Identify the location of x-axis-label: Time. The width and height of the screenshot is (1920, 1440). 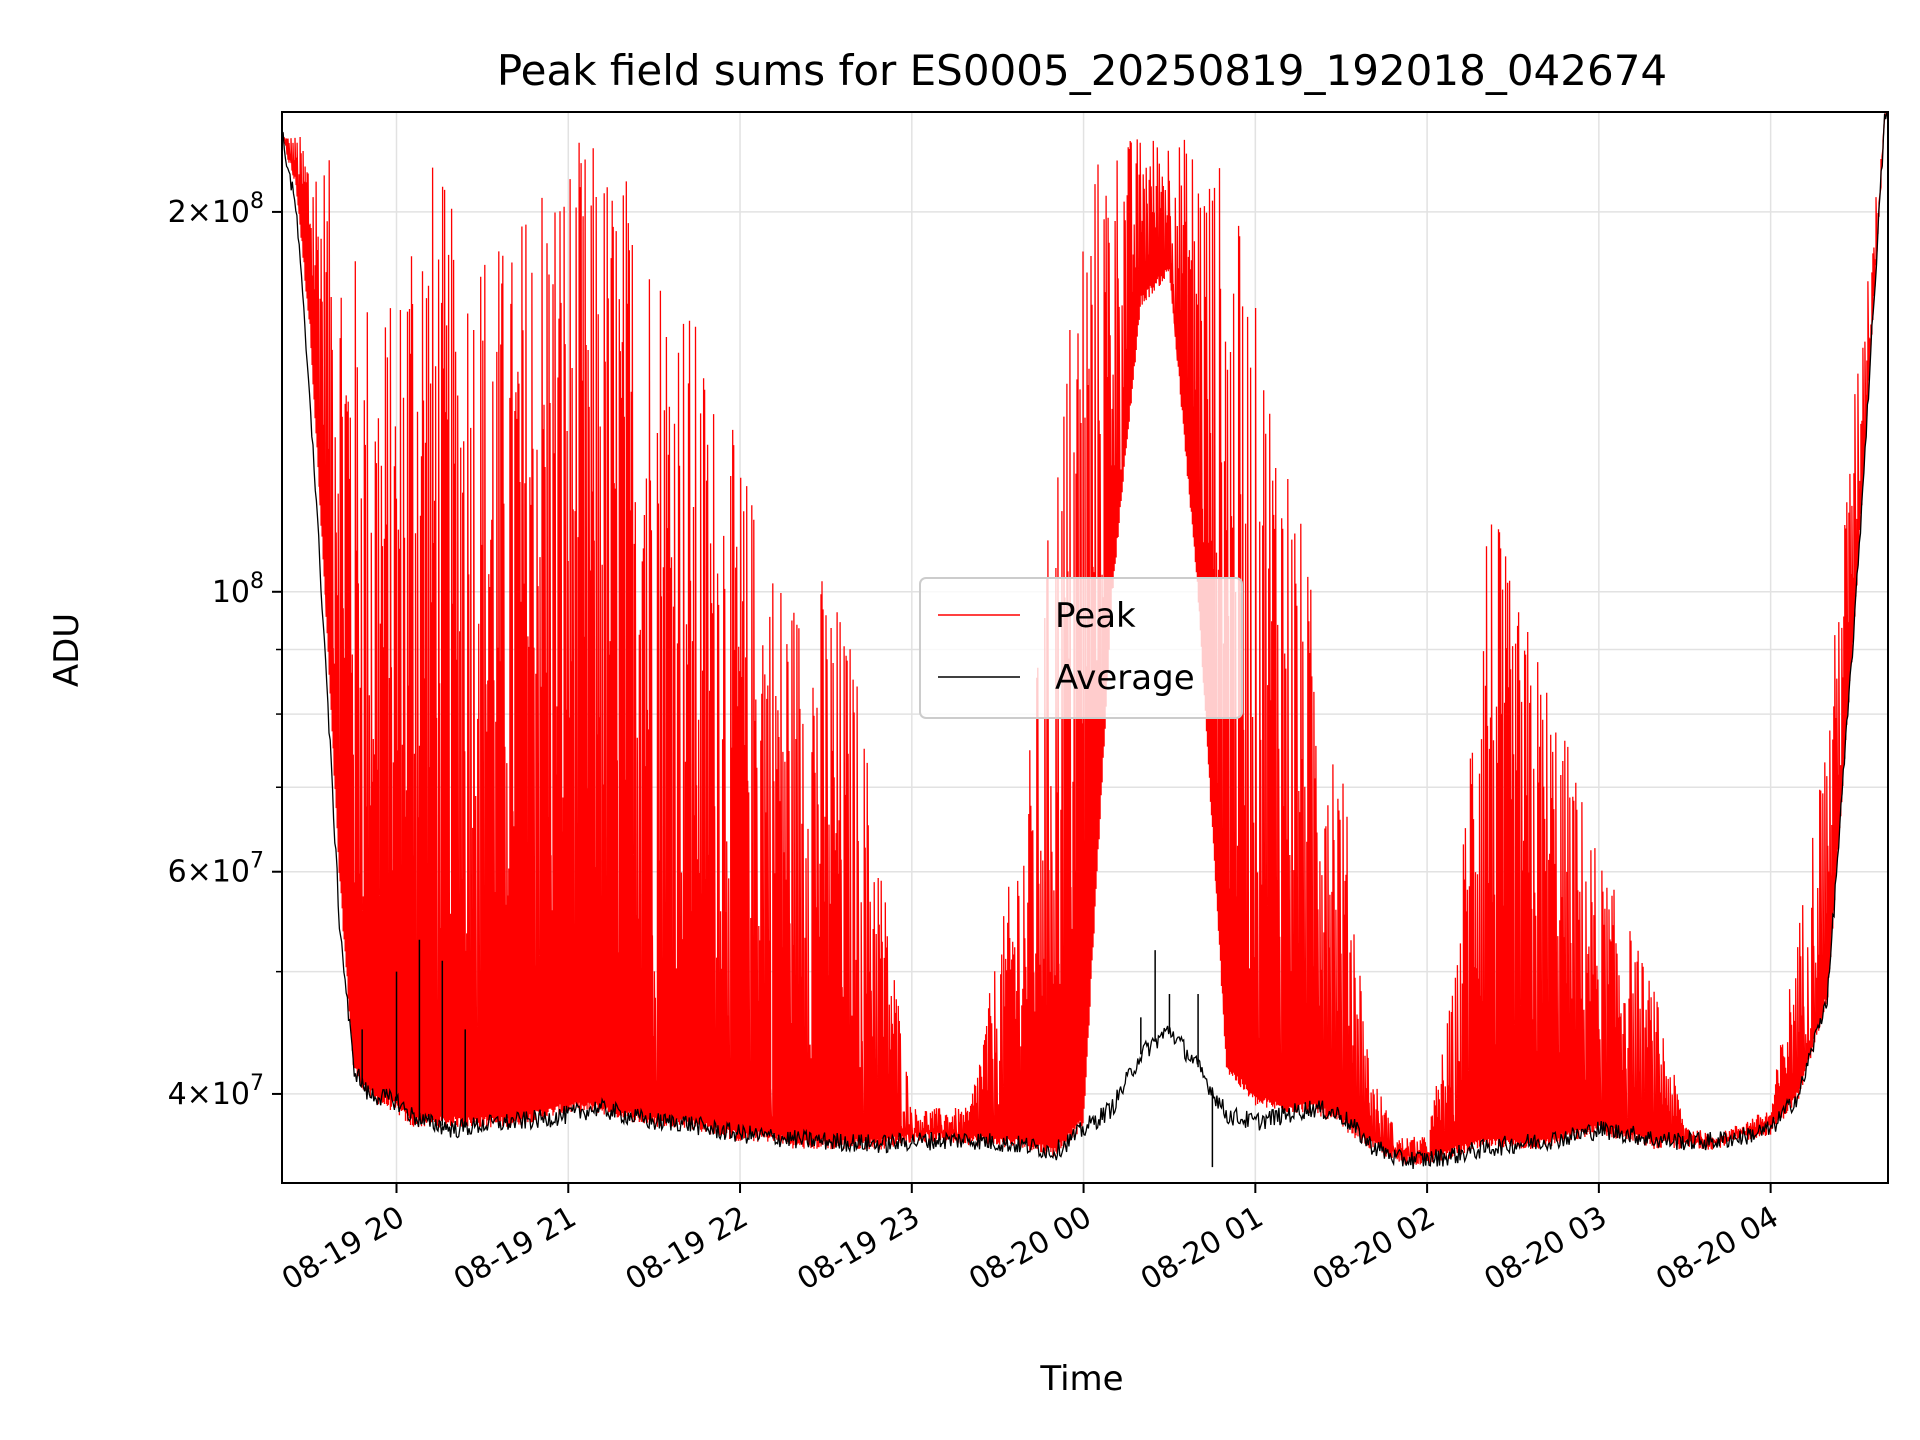
(1081, 1379).